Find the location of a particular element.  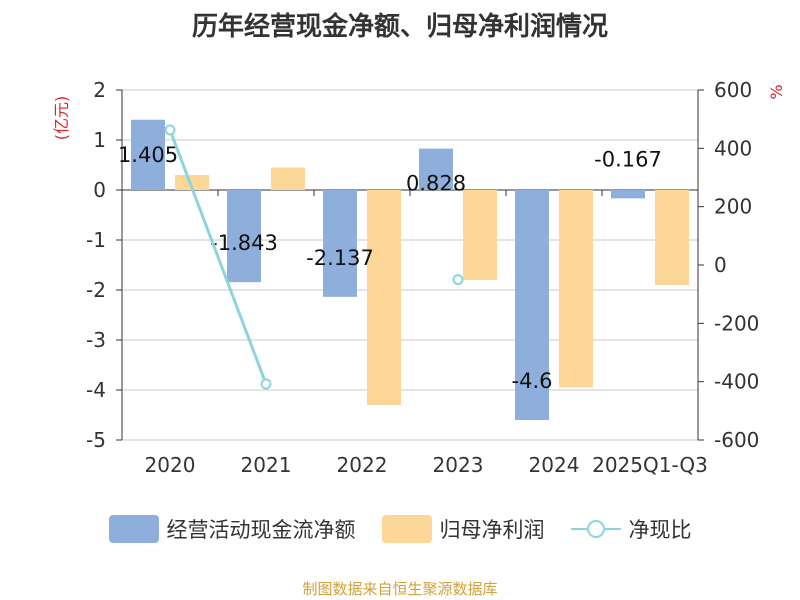

data-label-cashflow: -4.6 is located at coordinates (532, 381).